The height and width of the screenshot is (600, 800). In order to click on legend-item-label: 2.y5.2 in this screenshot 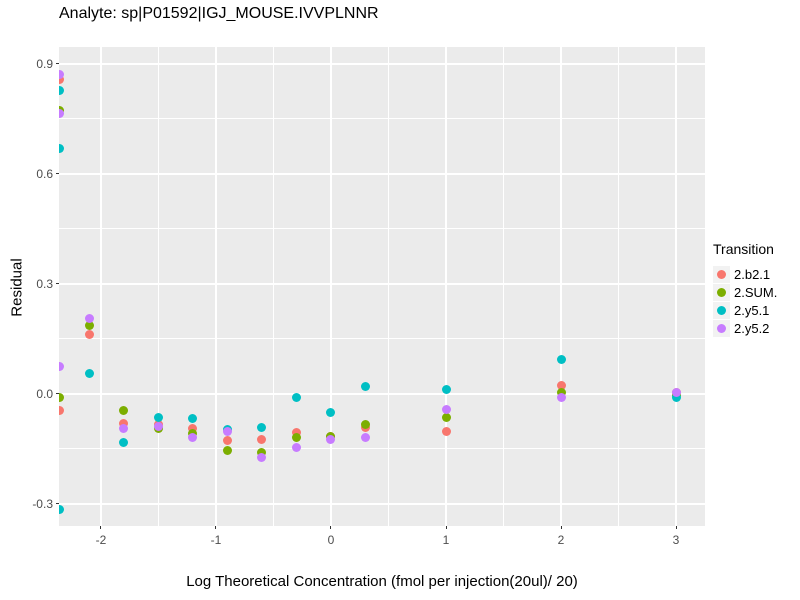, I will do `click(752, 328)`.